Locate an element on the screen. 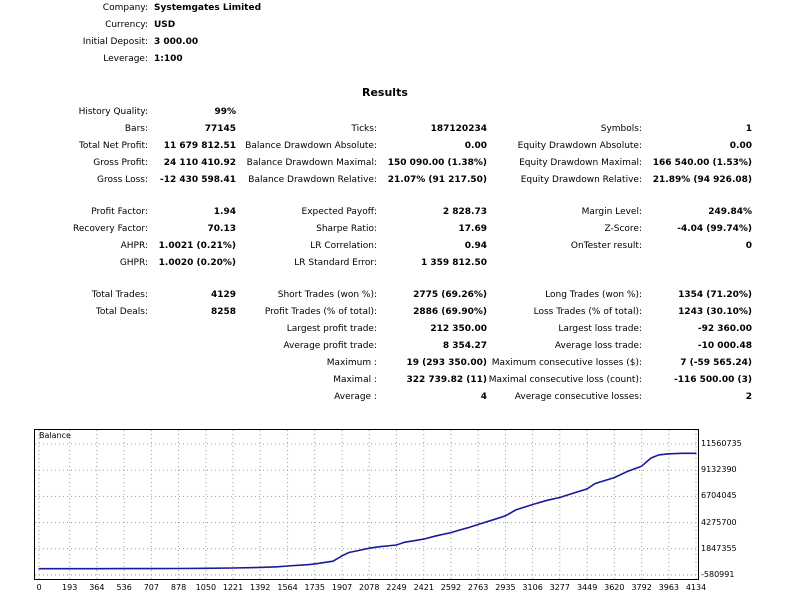  total-trades-value: 4129 is located at coordinates (223, 295).